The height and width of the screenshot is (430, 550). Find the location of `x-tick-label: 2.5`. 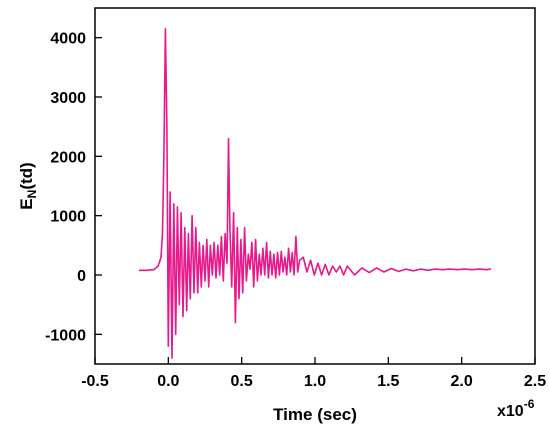

x-tick-label: 2.5 is located at coordinates (535, 381).